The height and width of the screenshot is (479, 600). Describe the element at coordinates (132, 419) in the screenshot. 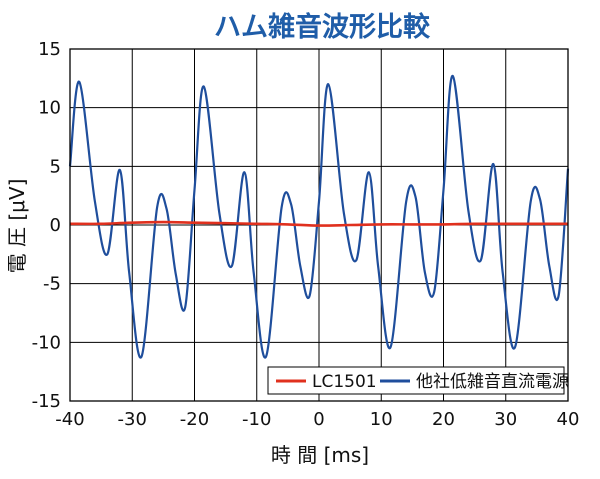

I see `x-tick-label: -30` at that location.